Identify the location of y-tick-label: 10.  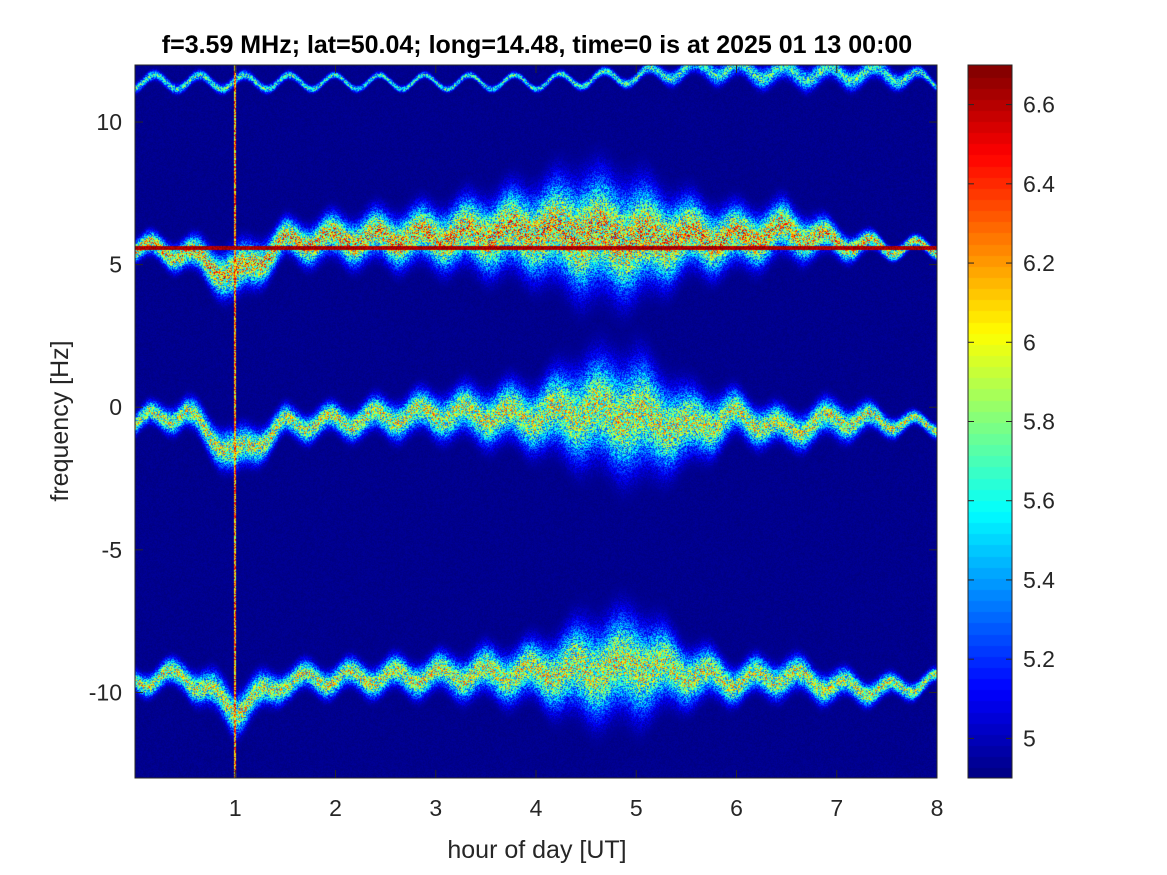
(109, 122).